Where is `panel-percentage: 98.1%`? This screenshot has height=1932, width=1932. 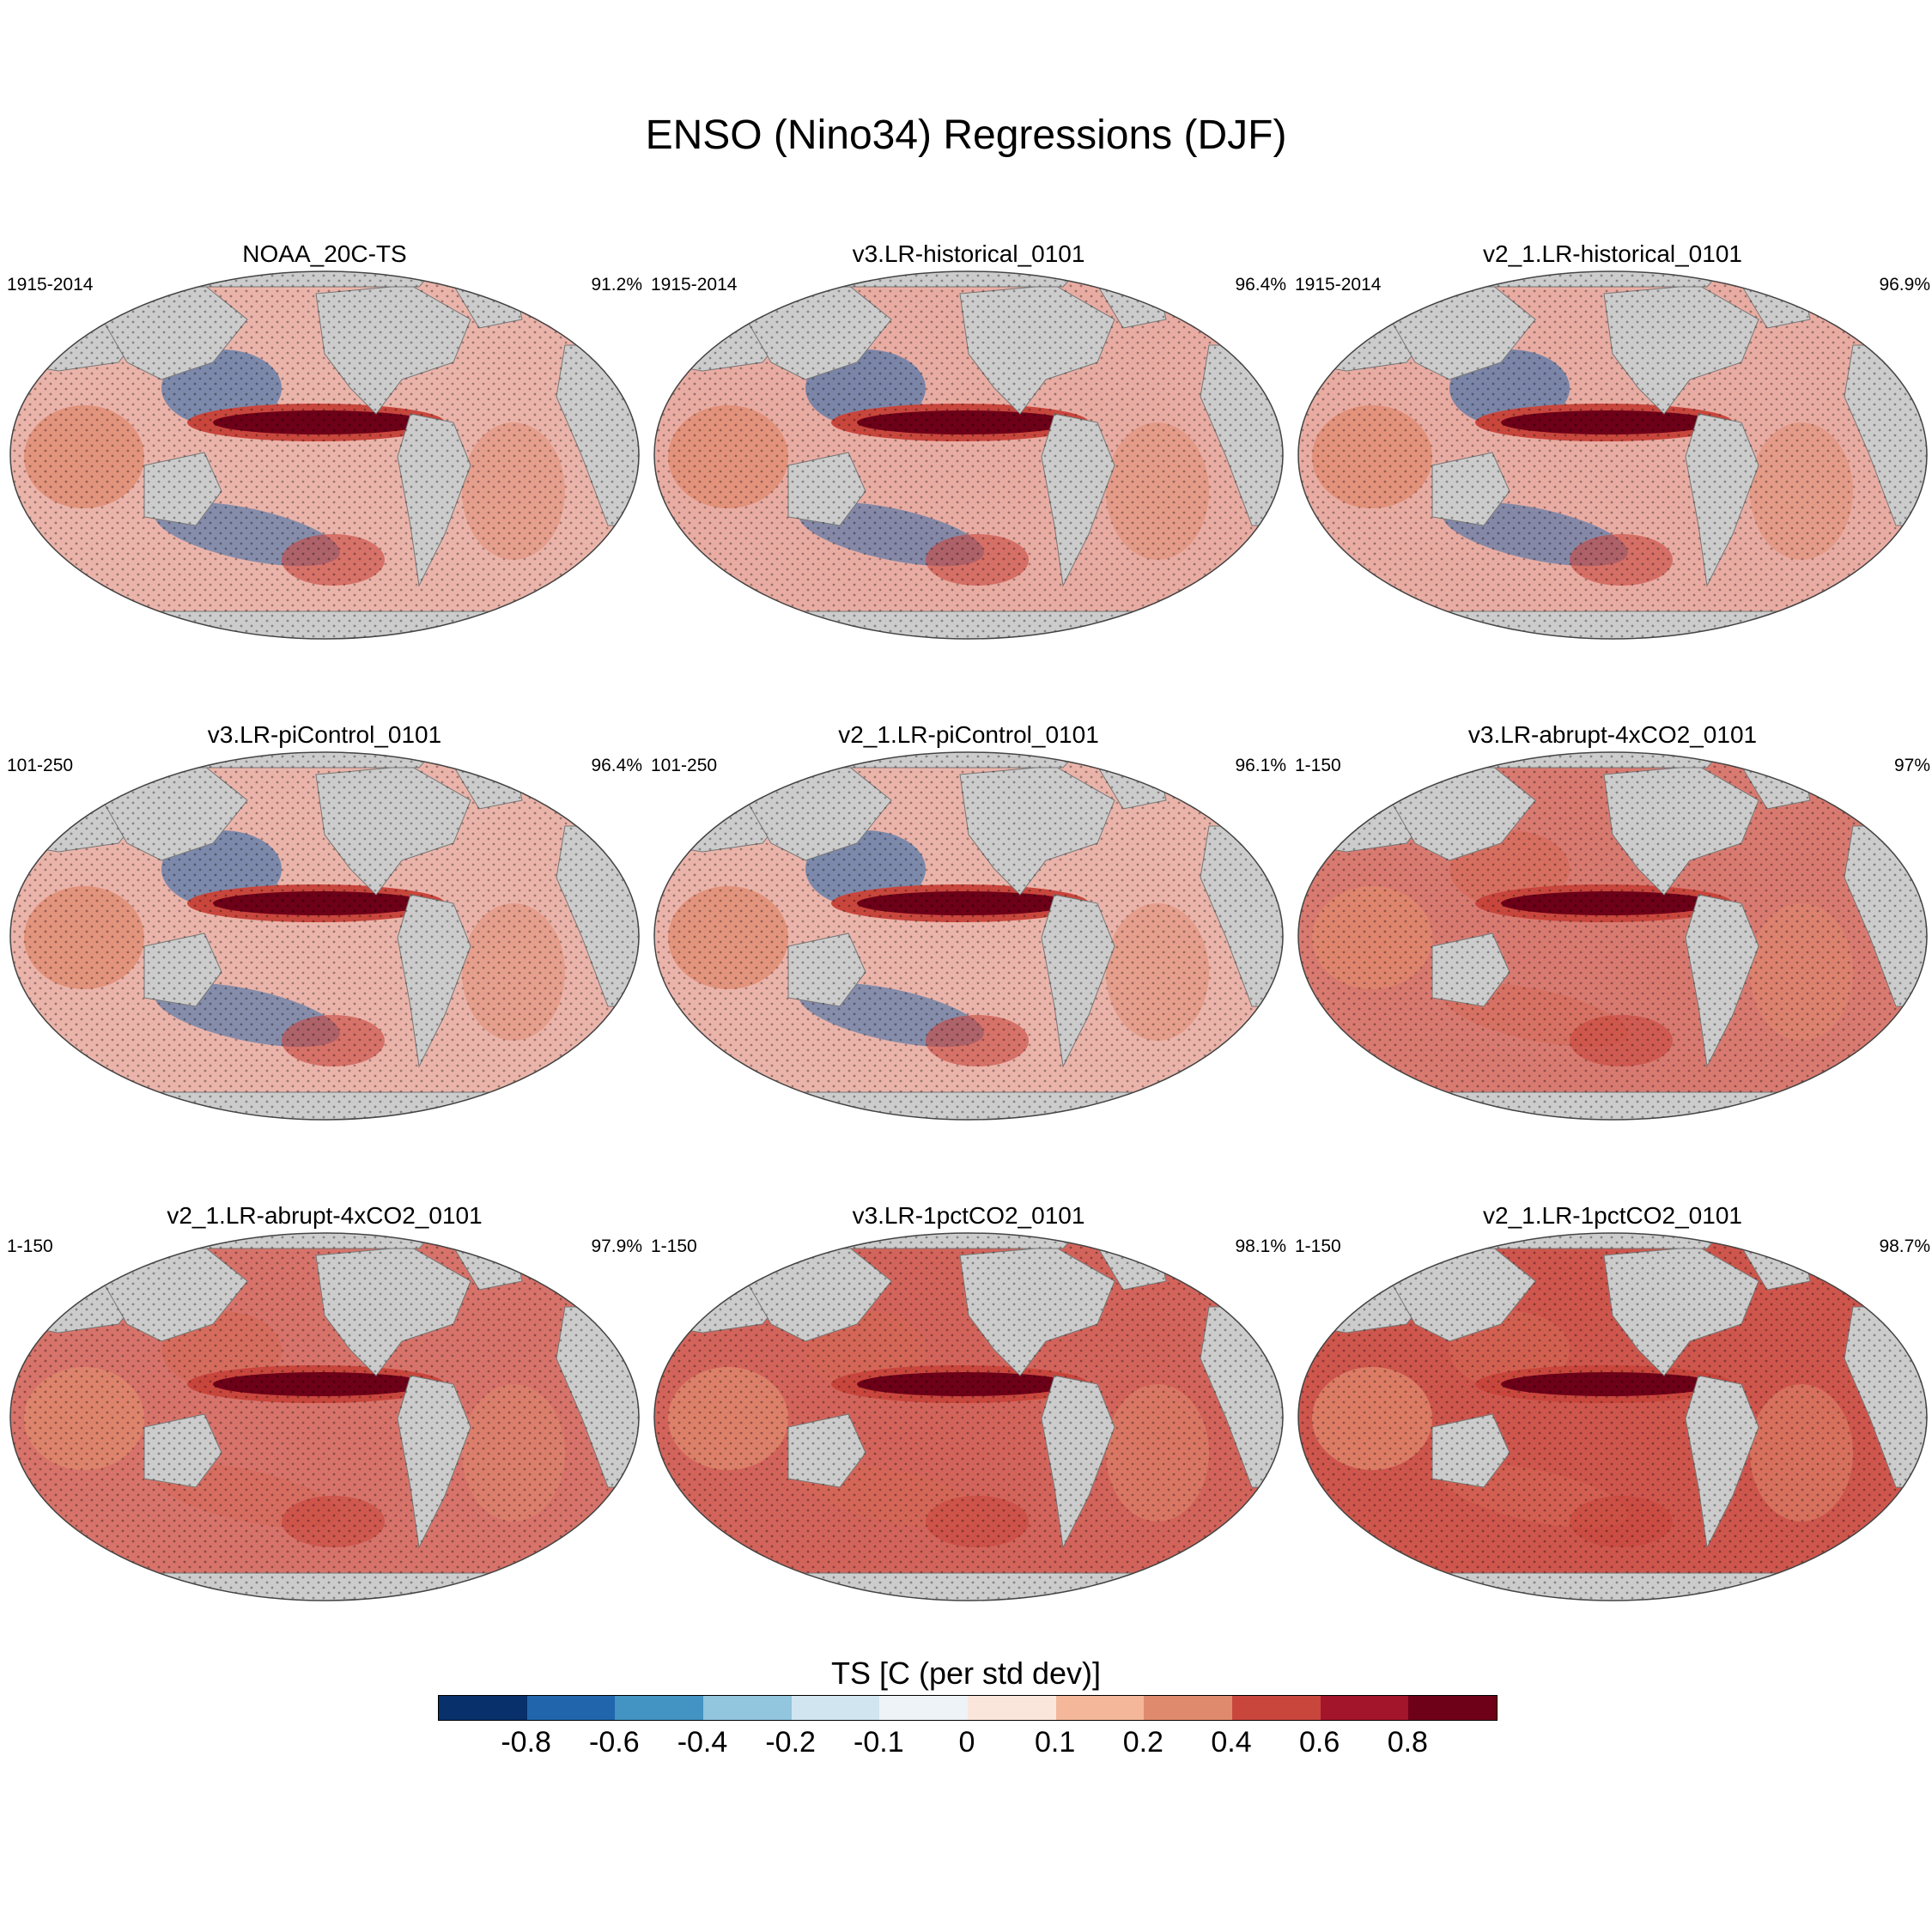 panel-percentage: 98.1% is located at coordinates (1261, 1246).